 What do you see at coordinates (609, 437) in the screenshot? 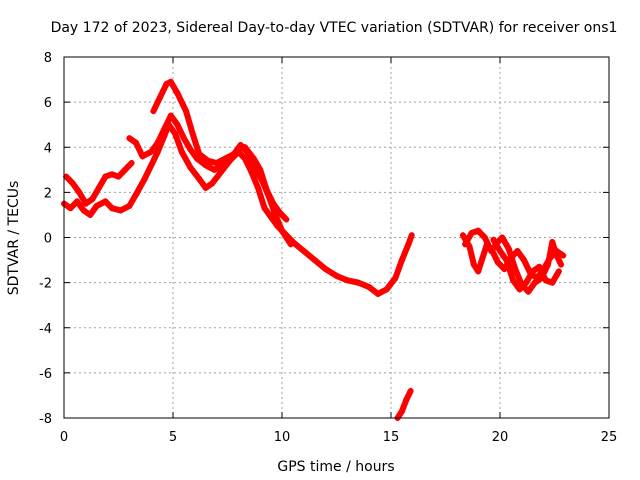
I see `x-tick-label: 25` at bounding box center [609, 437].